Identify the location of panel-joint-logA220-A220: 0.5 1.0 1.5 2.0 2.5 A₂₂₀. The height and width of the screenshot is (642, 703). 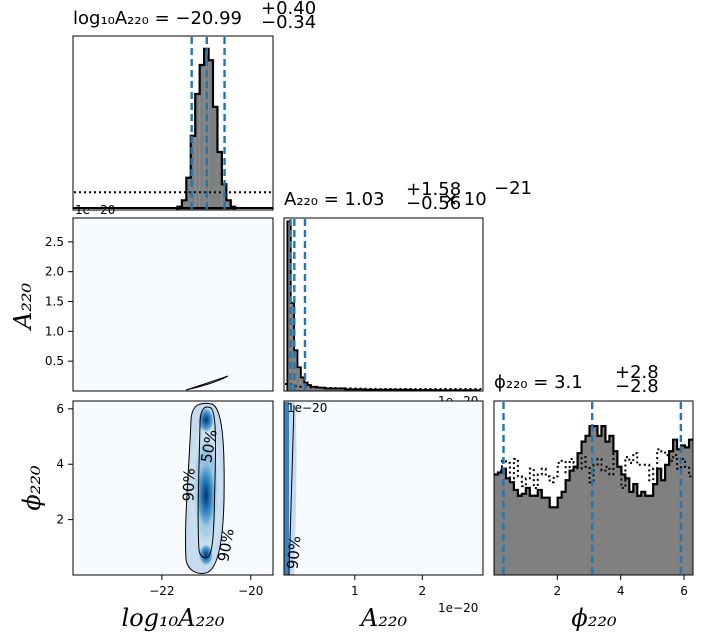
(141, 304).